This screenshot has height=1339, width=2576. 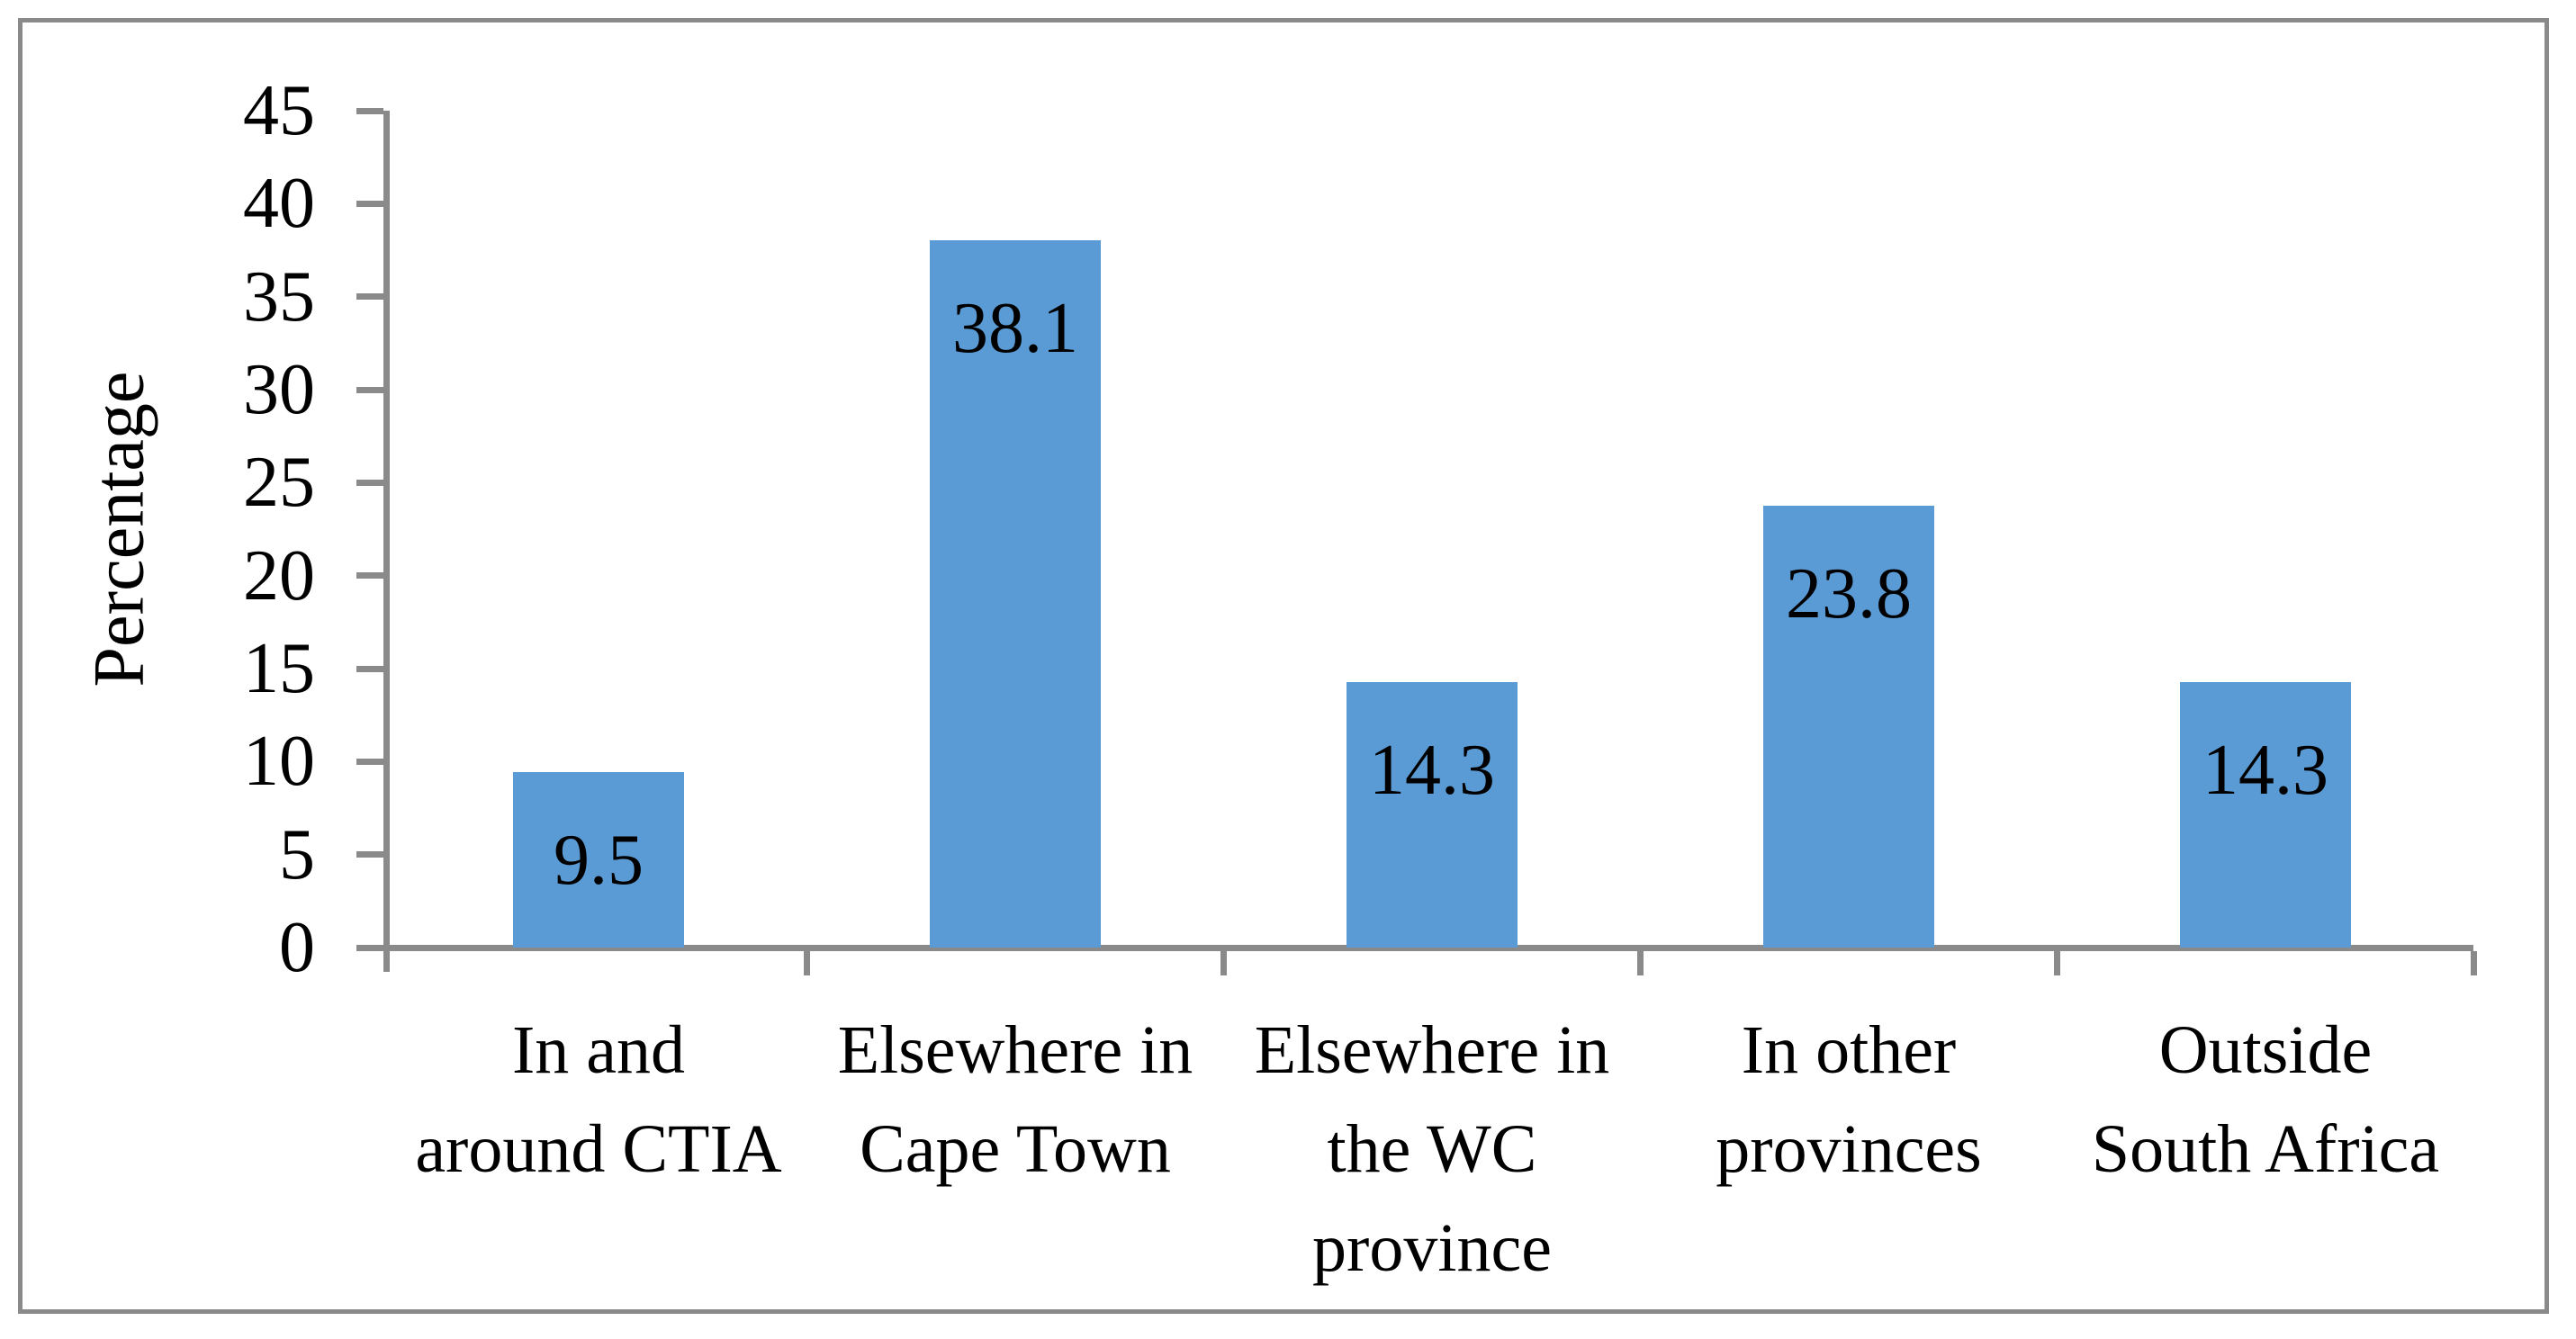 I want to click on bar-1: 9.5, so click(x=598, y=860).